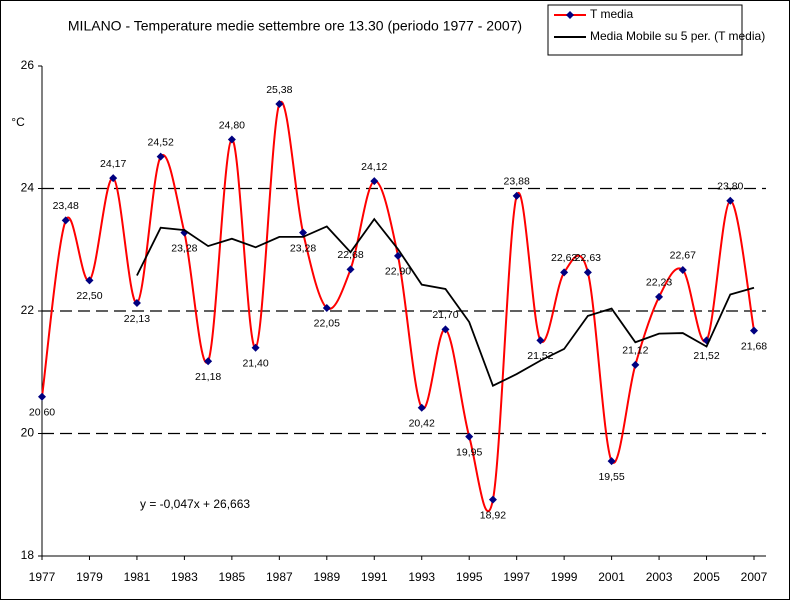  I want to click on data-label: 19,55, so click(611, 477).